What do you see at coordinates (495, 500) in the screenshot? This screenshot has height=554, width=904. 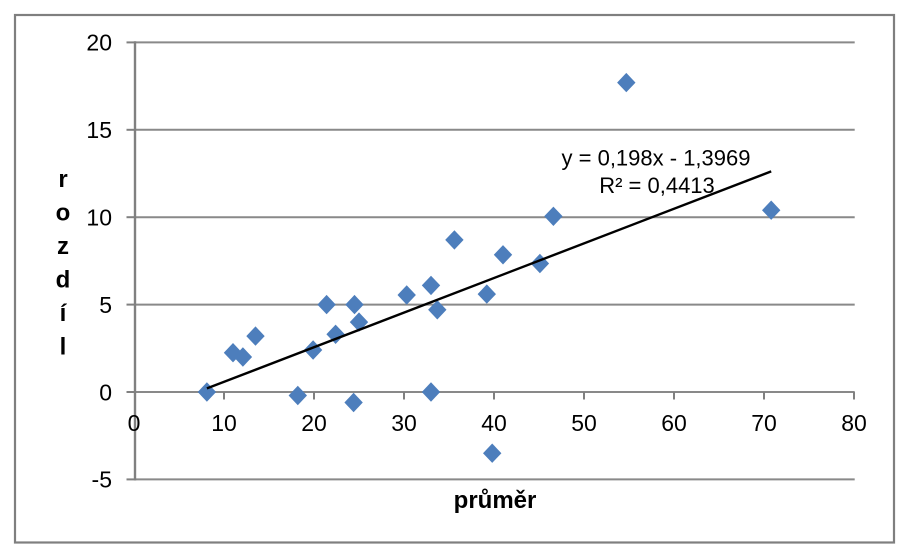 I see `svg-text: průměr` at bounding box center [495, 500].